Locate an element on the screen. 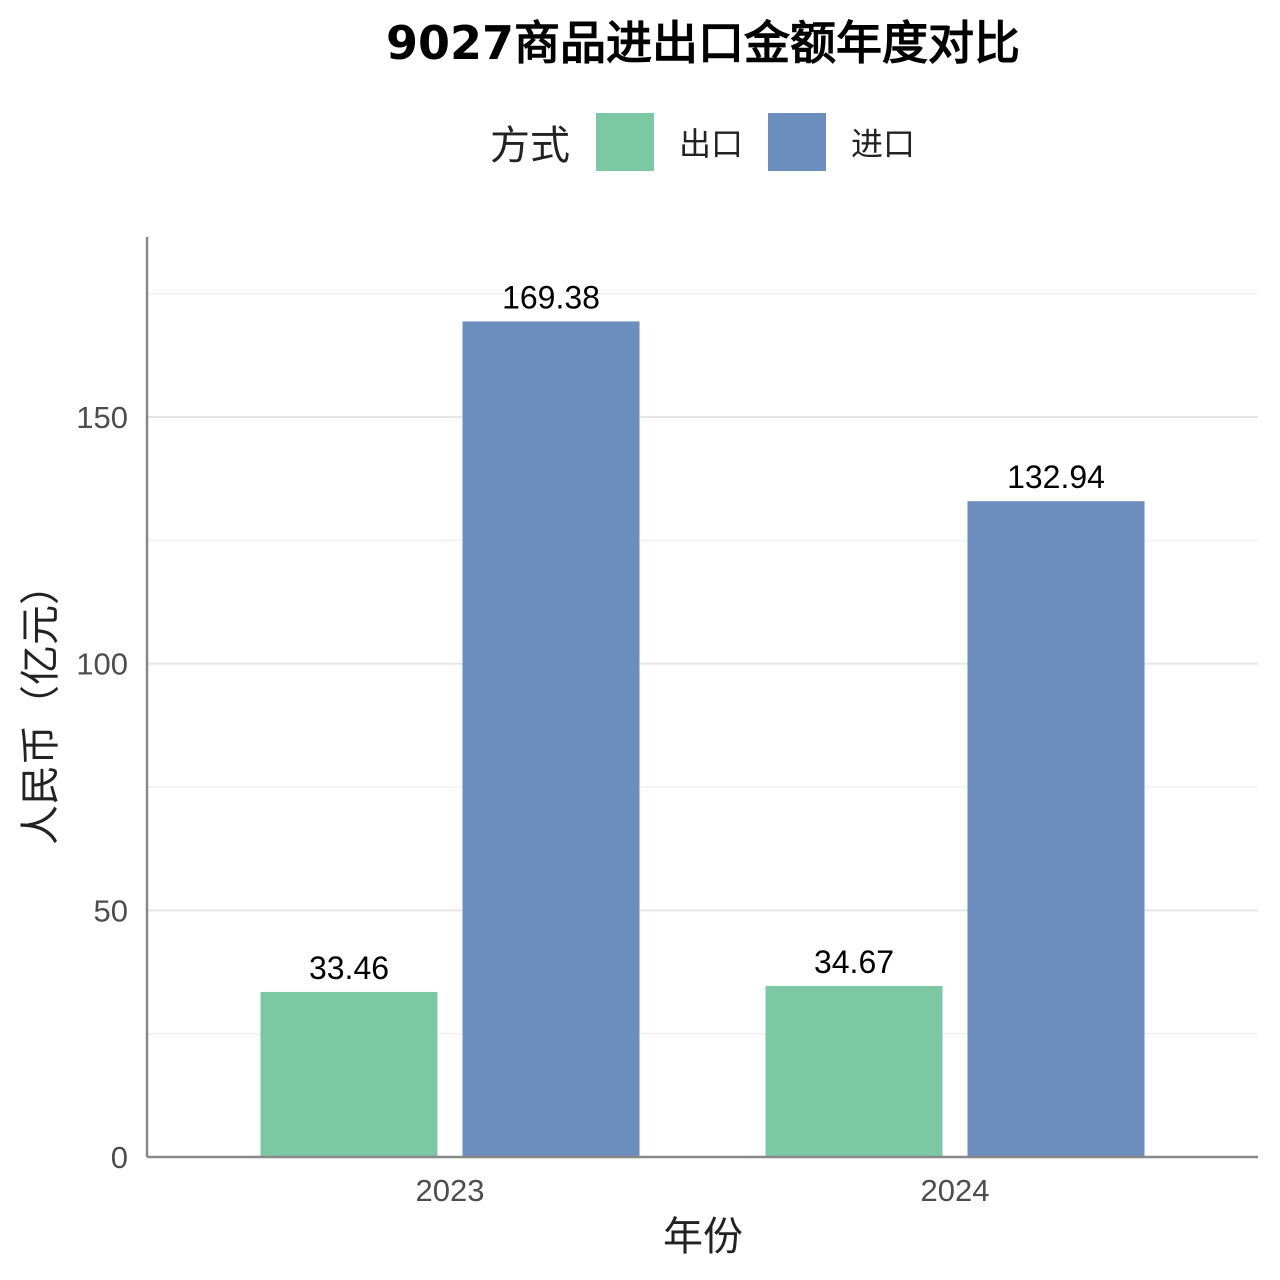  x-tick-label: 2023 is located at coordinates (450, 1190).